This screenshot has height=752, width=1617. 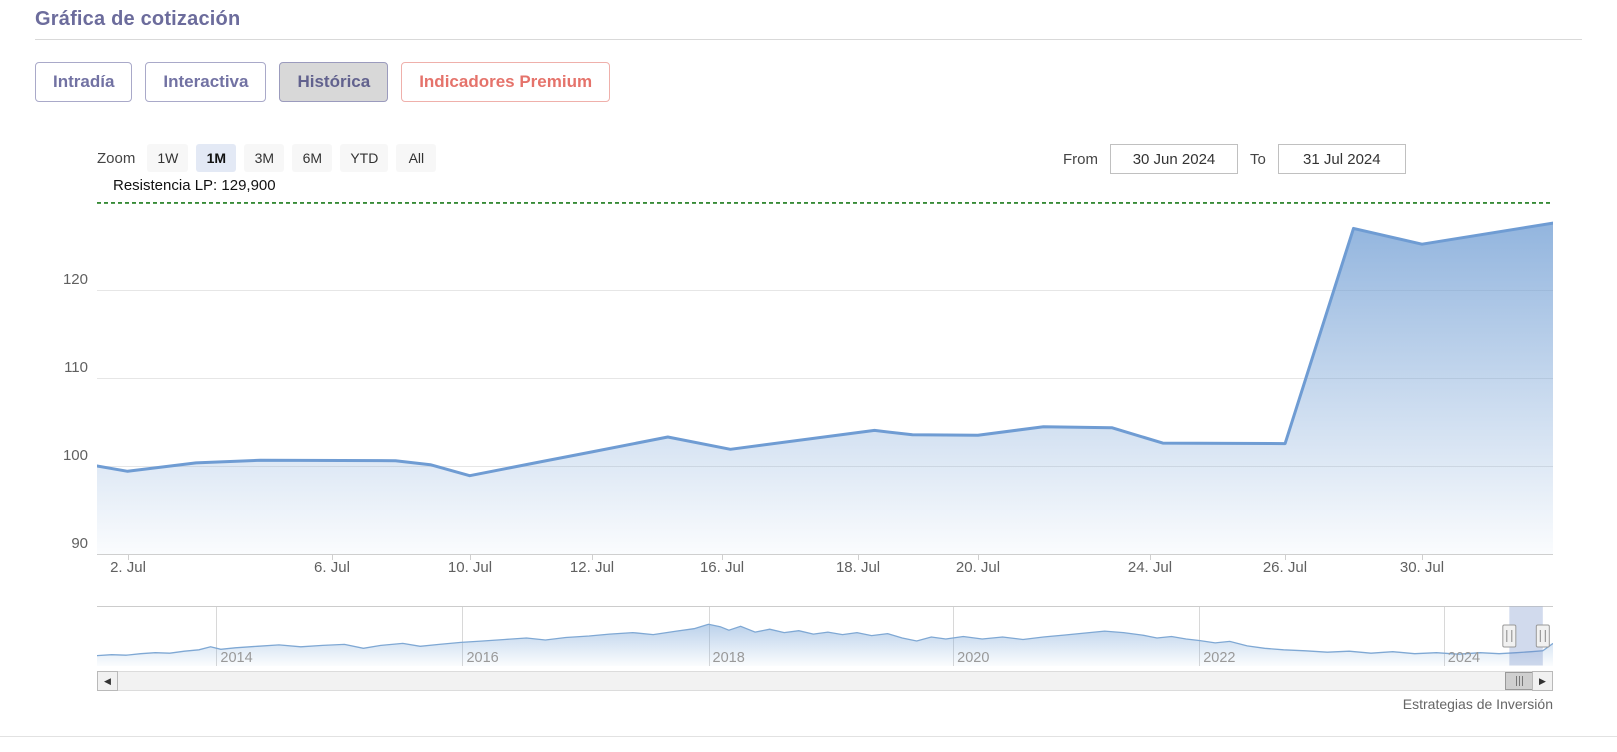 What do you see at coordinates (168, 158) in the screenshot?
I see `zoom-button-1w: 1W` at bounding box center [168, 158].